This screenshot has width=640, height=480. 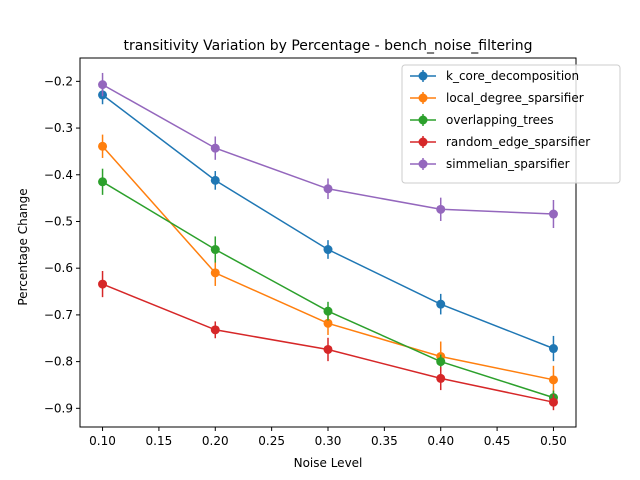 I want to click on legend-entry: simmelian_sparsifier, so click(x=490, y=164).